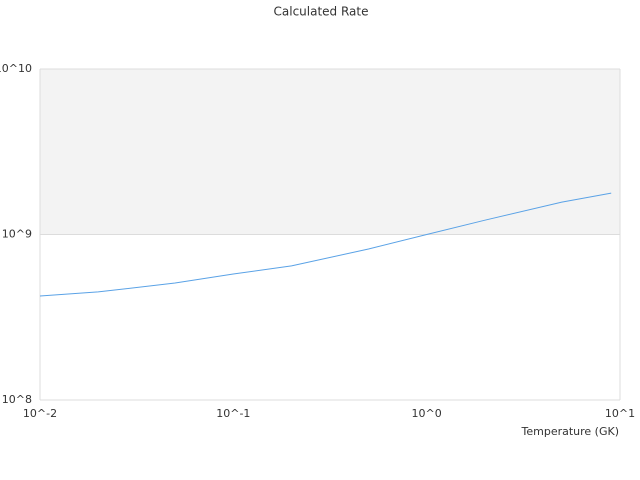  What do you see at coordinates (40, 413) in the screenshot?
I see `x-tick-label: 10^-2` at bounding box center [40, 413].